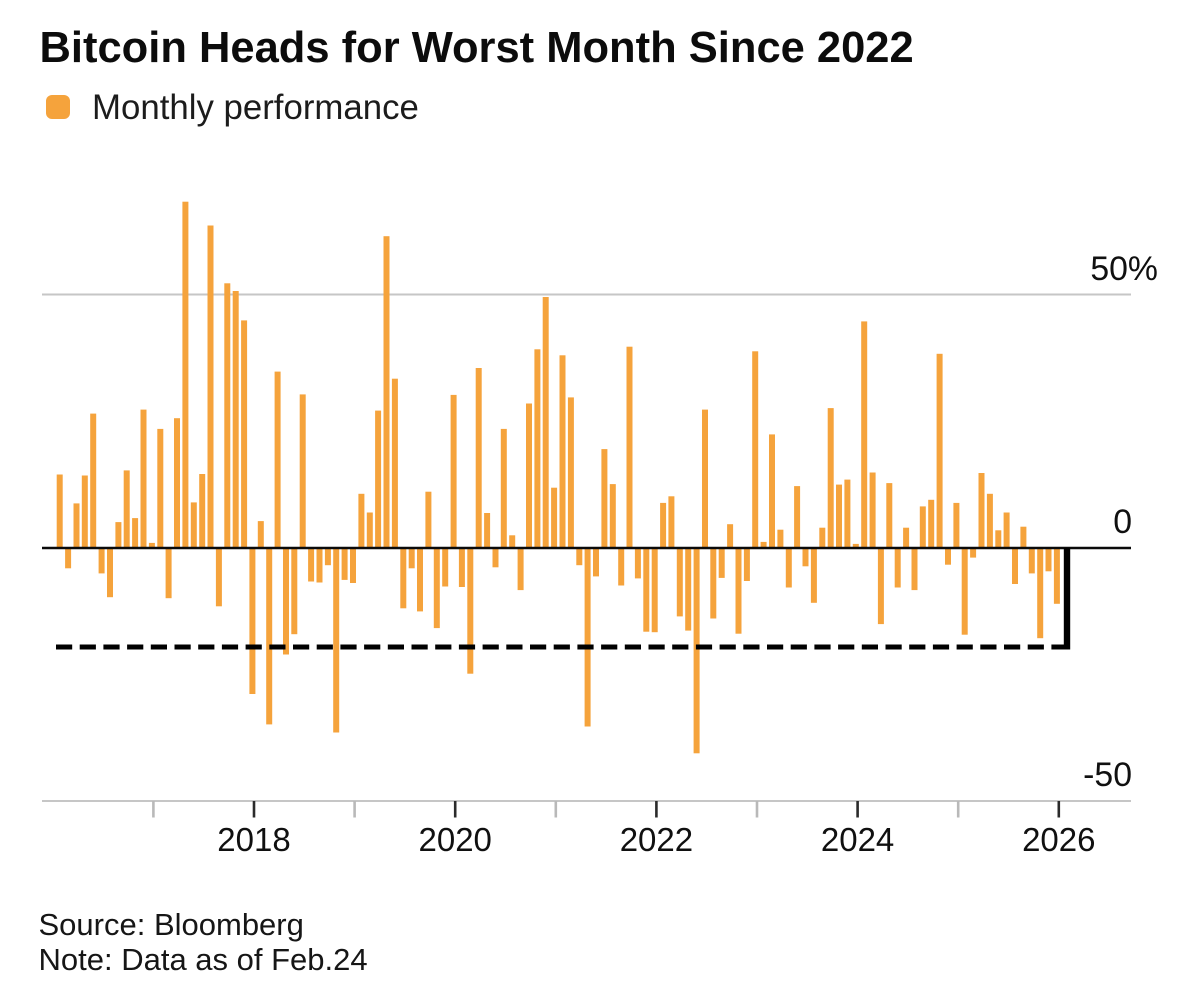 This screenshot has width=1200, height=987. I want to click on svg-text: -50, so click(1107, 775).